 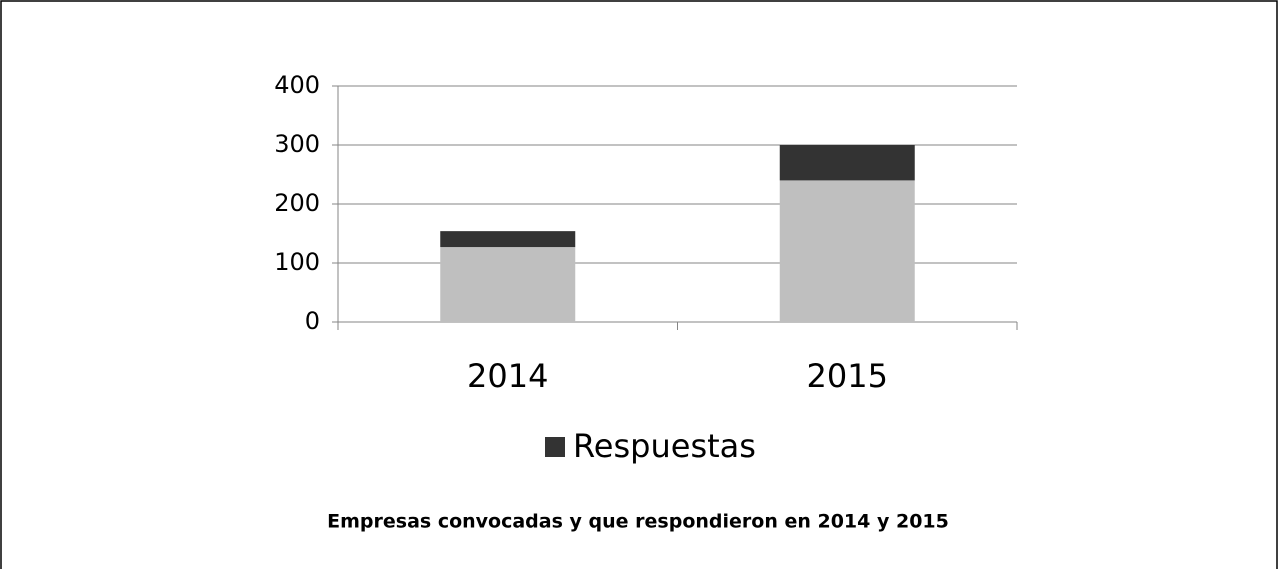 What do you see at coordinates (312, 321) in the screenshot?
I see `y-tick-label: 0` at bounding box center [312, 321].